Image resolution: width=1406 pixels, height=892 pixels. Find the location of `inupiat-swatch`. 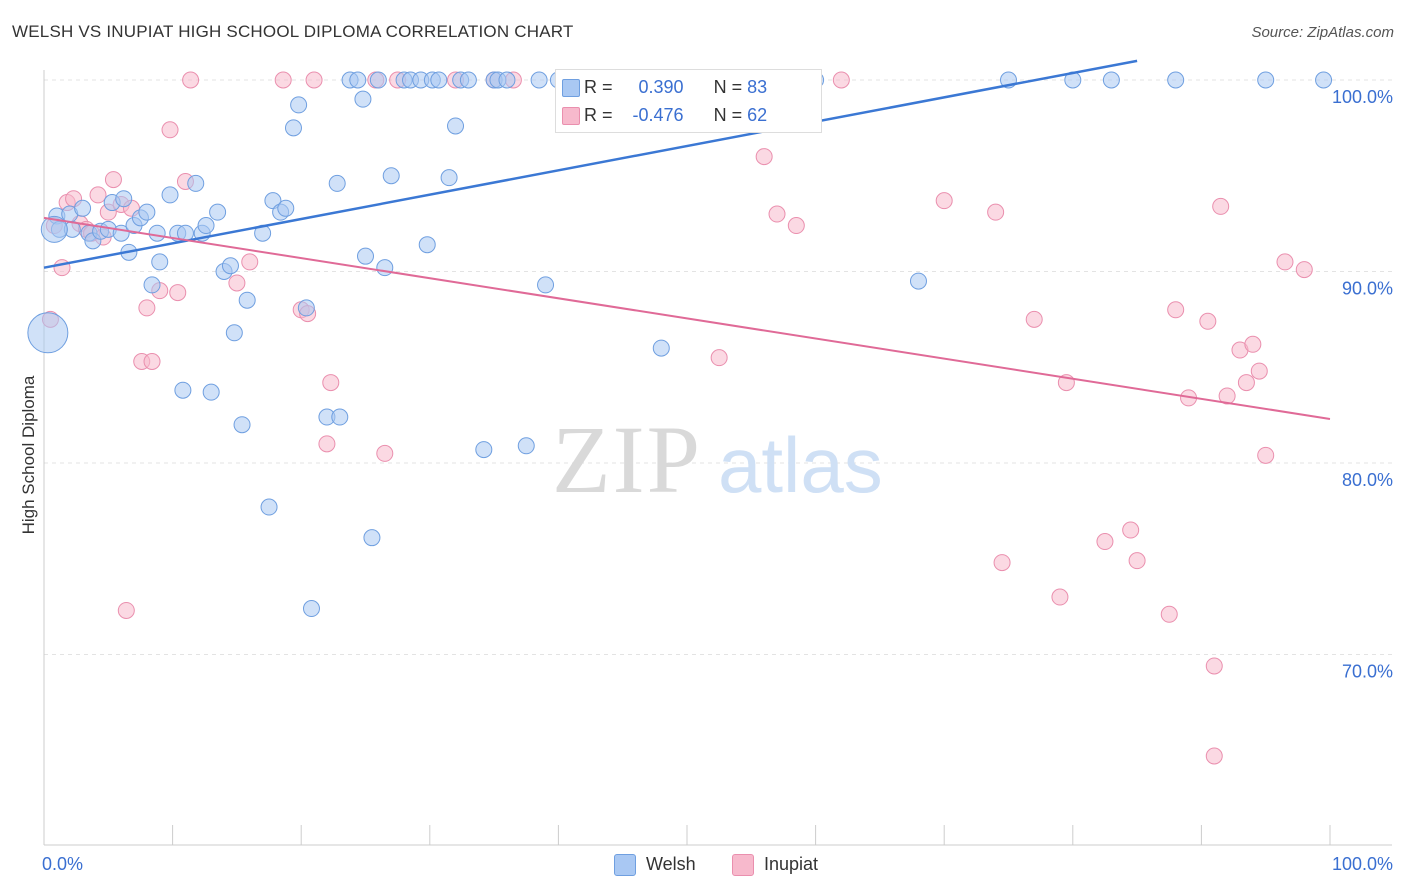

inupiat-swatch is located at coordinates (571, 116).